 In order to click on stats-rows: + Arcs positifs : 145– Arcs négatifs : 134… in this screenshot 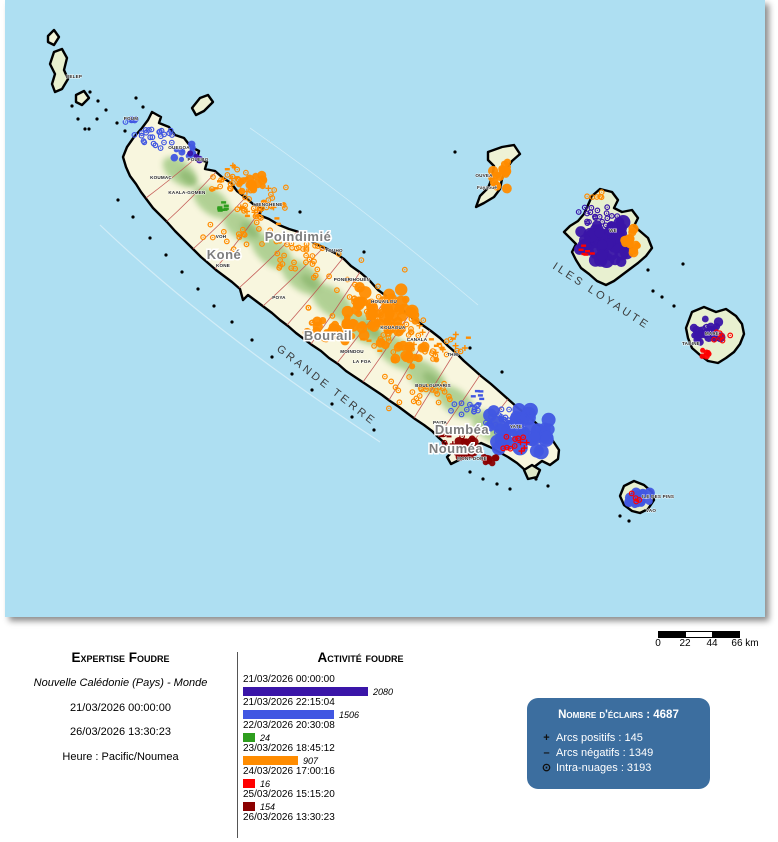, I will do `click(618, 753)`.